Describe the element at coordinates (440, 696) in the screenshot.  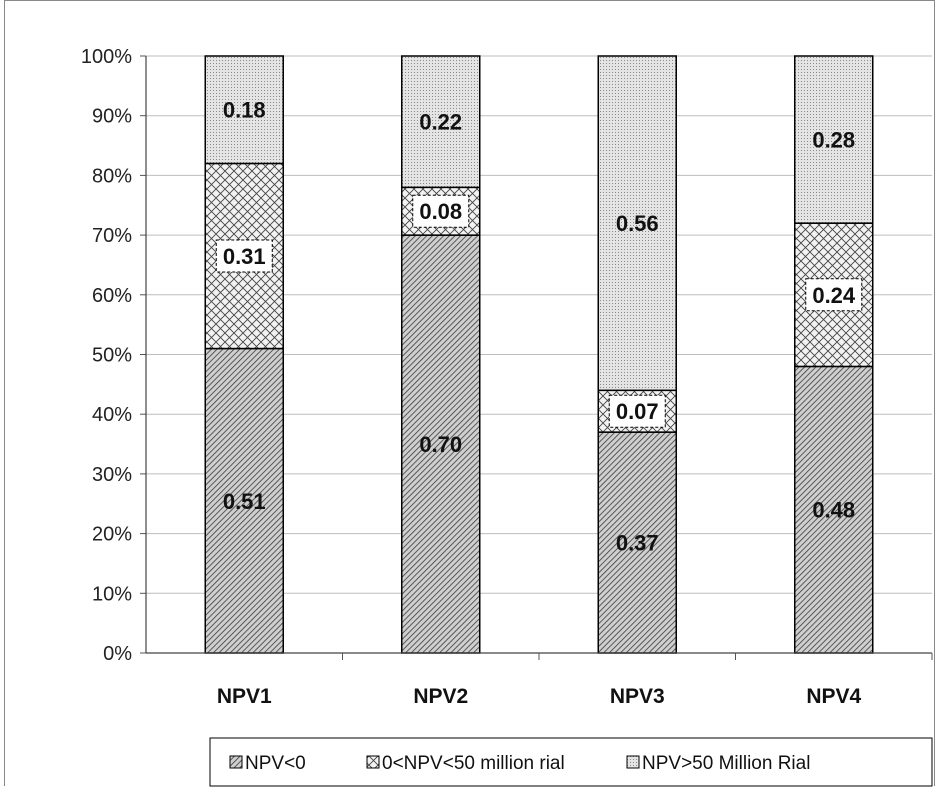
I see `x-tick-label: NPV2` at that location.